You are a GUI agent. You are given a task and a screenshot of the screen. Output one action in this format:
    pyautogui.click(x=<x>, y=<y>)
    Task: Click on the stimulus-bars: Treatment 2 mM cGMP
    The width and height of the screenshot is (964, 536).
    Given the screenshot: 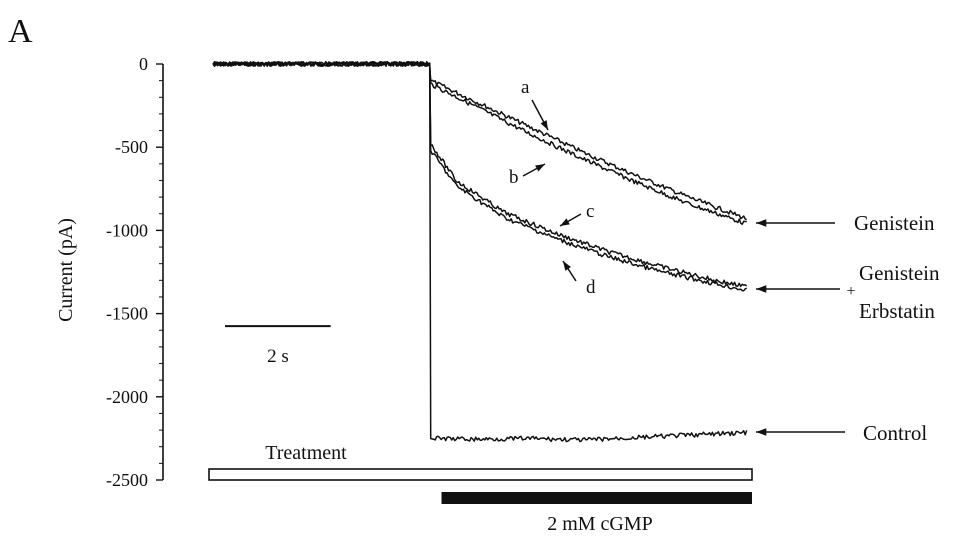 What is the action you would take?
    pyautogui.click(x=480, y=488)
    